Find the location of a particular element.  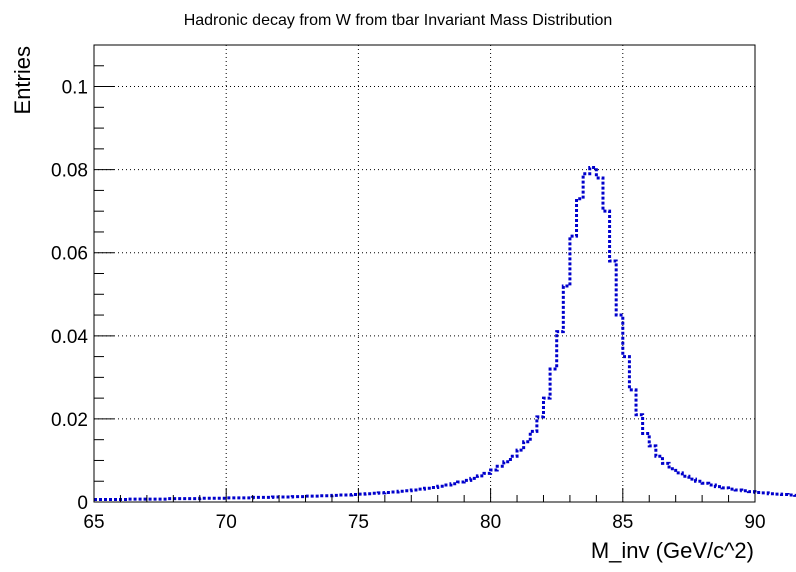

x-tick-label: 85 is located at coordinates (622, 522).